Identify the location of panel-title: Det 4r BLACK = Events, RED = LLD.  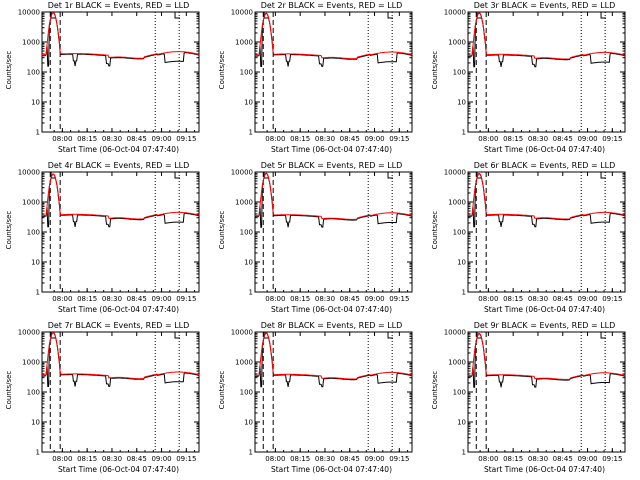
(118, 165).